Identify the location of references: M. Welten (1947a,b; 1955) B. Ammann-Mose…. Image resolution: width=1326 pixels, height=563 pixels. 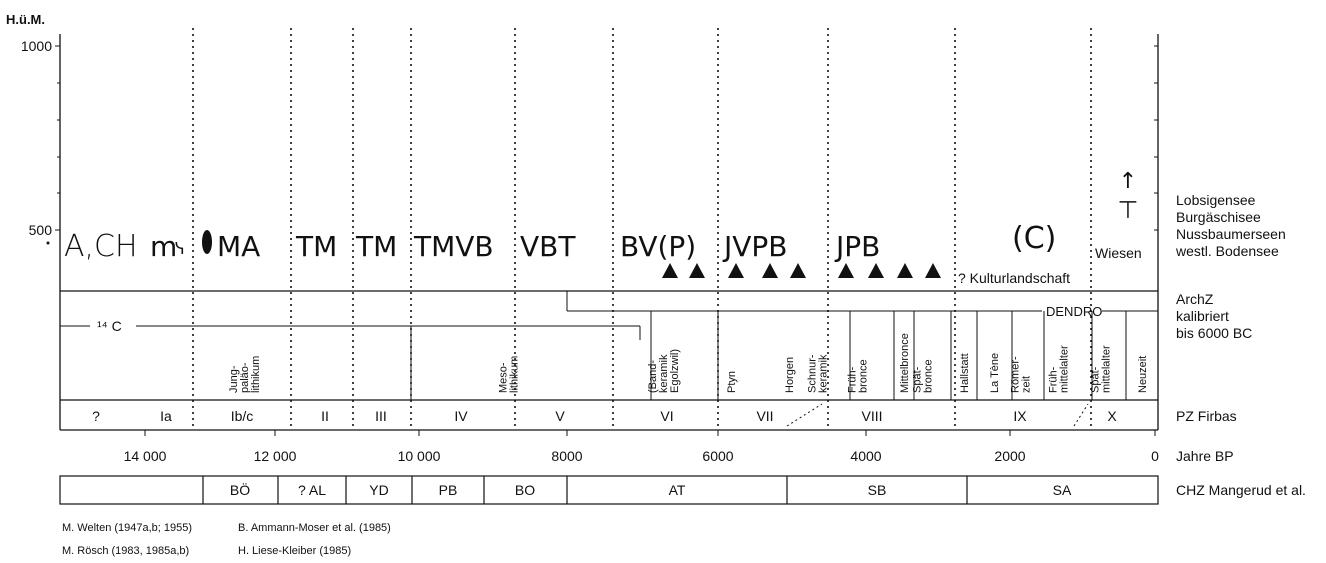
(226, 539).